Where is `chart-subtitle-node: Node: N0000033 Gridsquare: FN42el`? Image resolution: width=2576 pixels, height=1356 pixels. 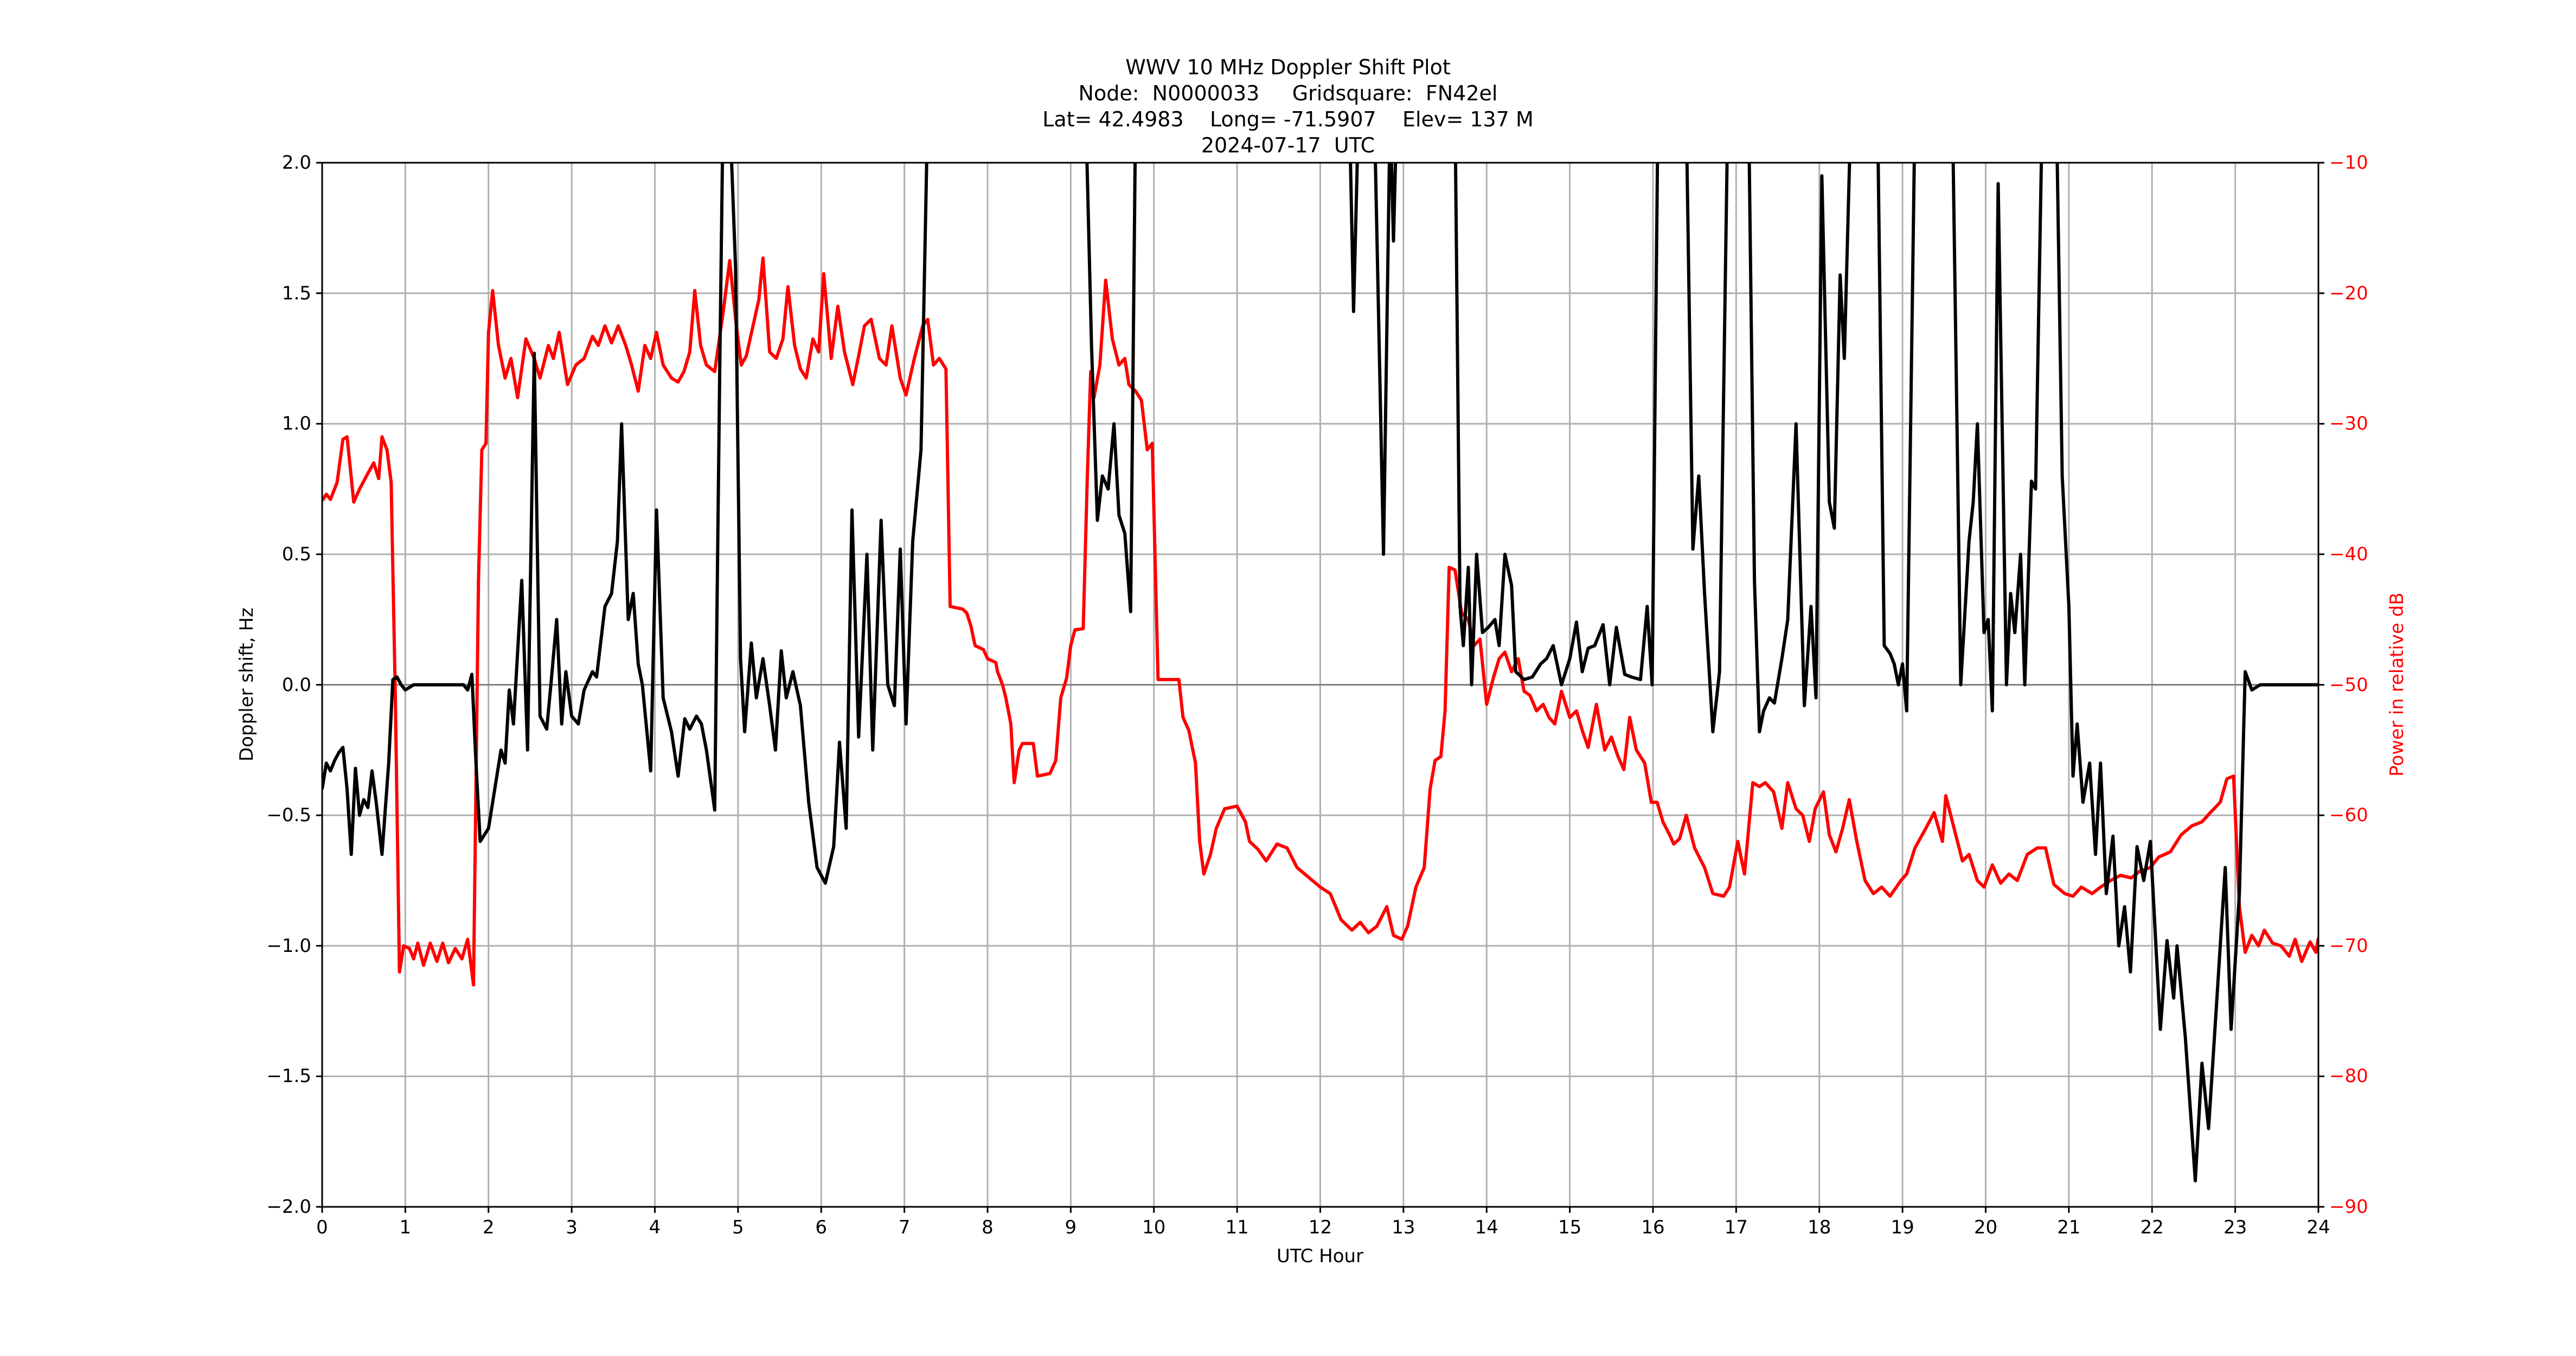
chart-subtitle-node: Node: N0000033 Gridsquare: FN42el is located at coordinates (1288, 93).